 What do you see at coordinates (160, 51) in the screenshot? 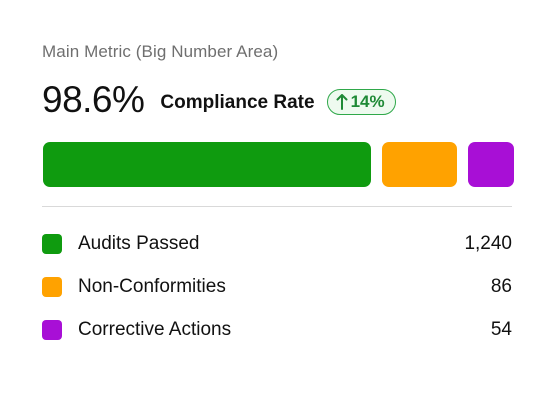
I see `card-subtitle: Main Metric (Big Number Area)` at bounding box center [160, 51].